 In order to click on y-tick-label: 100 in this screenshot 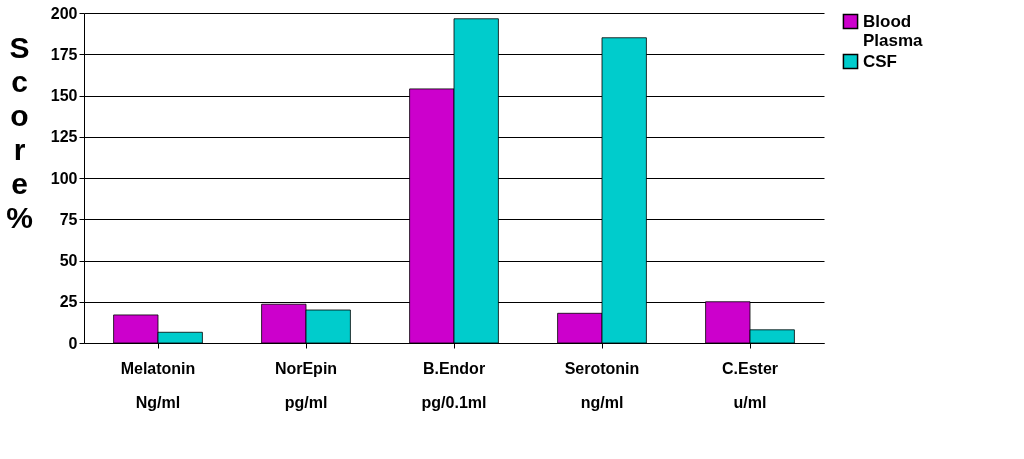, I will do `click(64, 178)`.